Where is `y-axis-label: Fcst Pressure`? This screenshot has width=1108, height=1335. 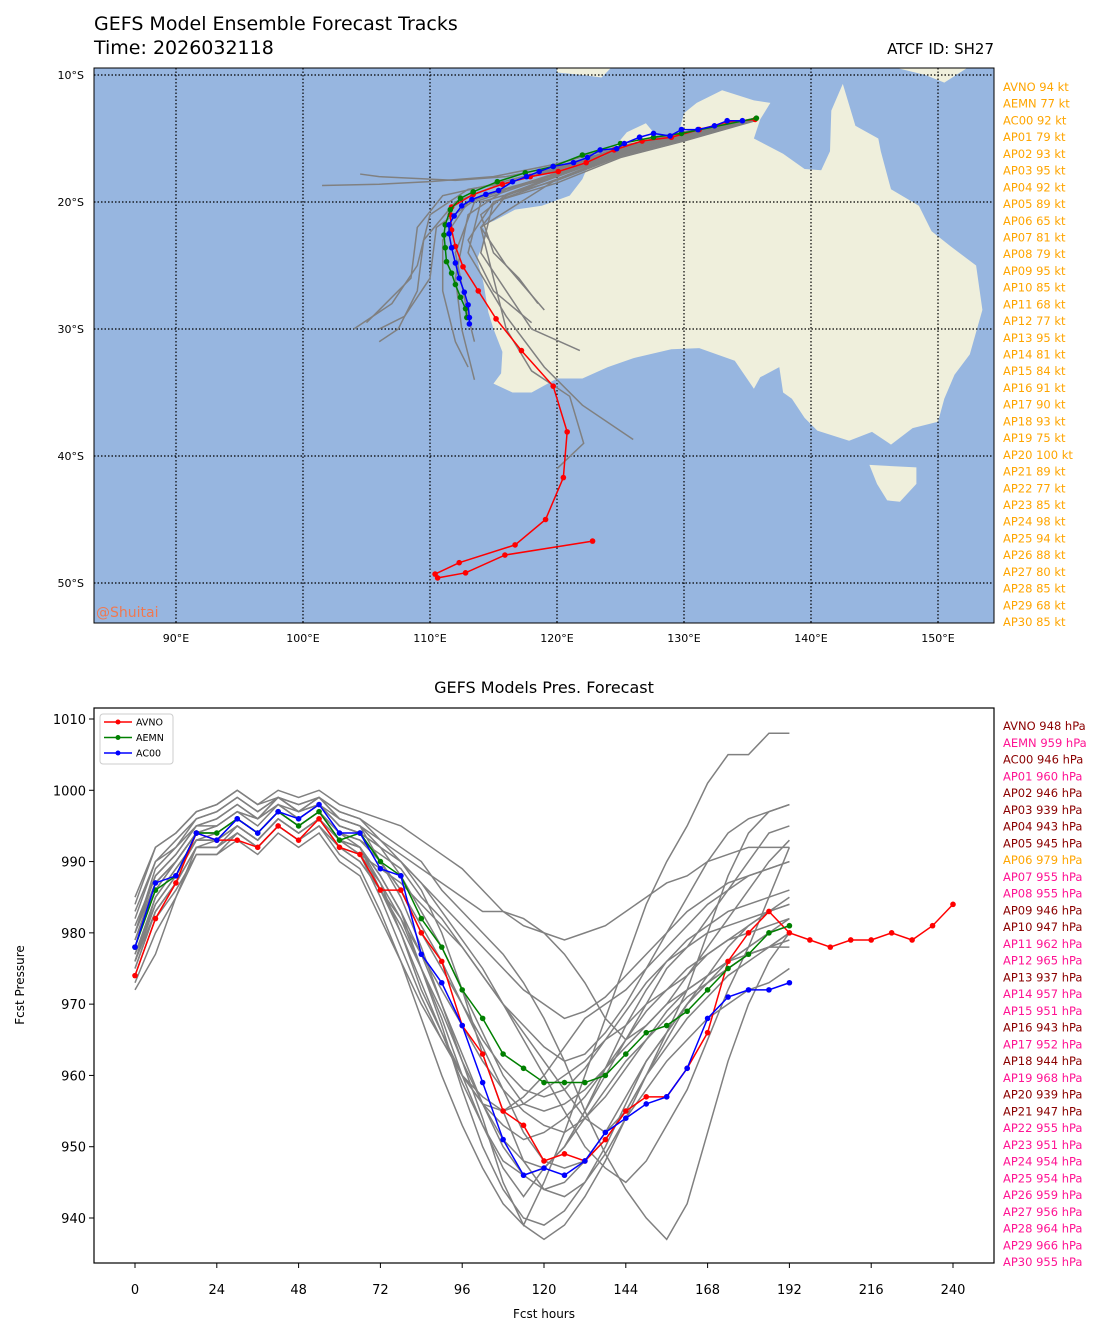
y-axis-label: Fcst Pressure is located at coordinates (20, 985).